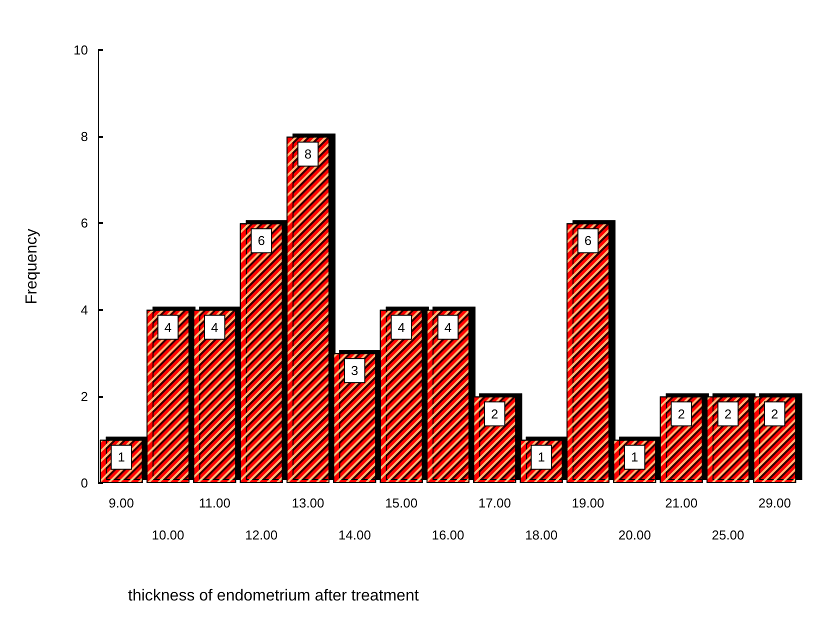 The image size is (820, 630). I want to click on x-tick-label: 19.00, so click(588, 503).